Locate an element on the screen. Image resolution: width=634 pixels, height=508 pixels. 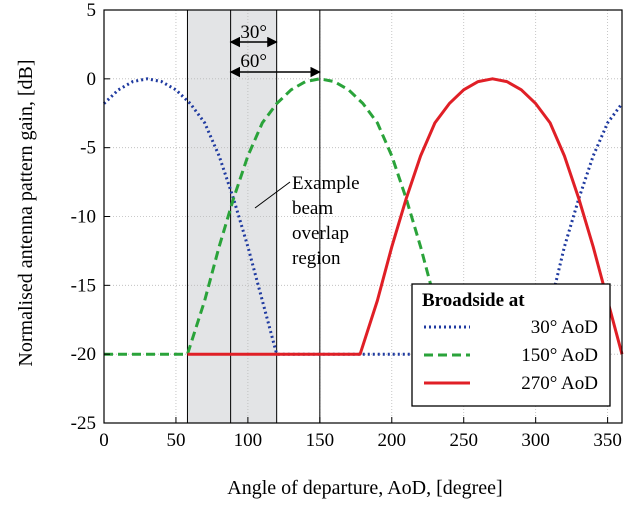
region-label-pointer is located at coordinates (272, 195).